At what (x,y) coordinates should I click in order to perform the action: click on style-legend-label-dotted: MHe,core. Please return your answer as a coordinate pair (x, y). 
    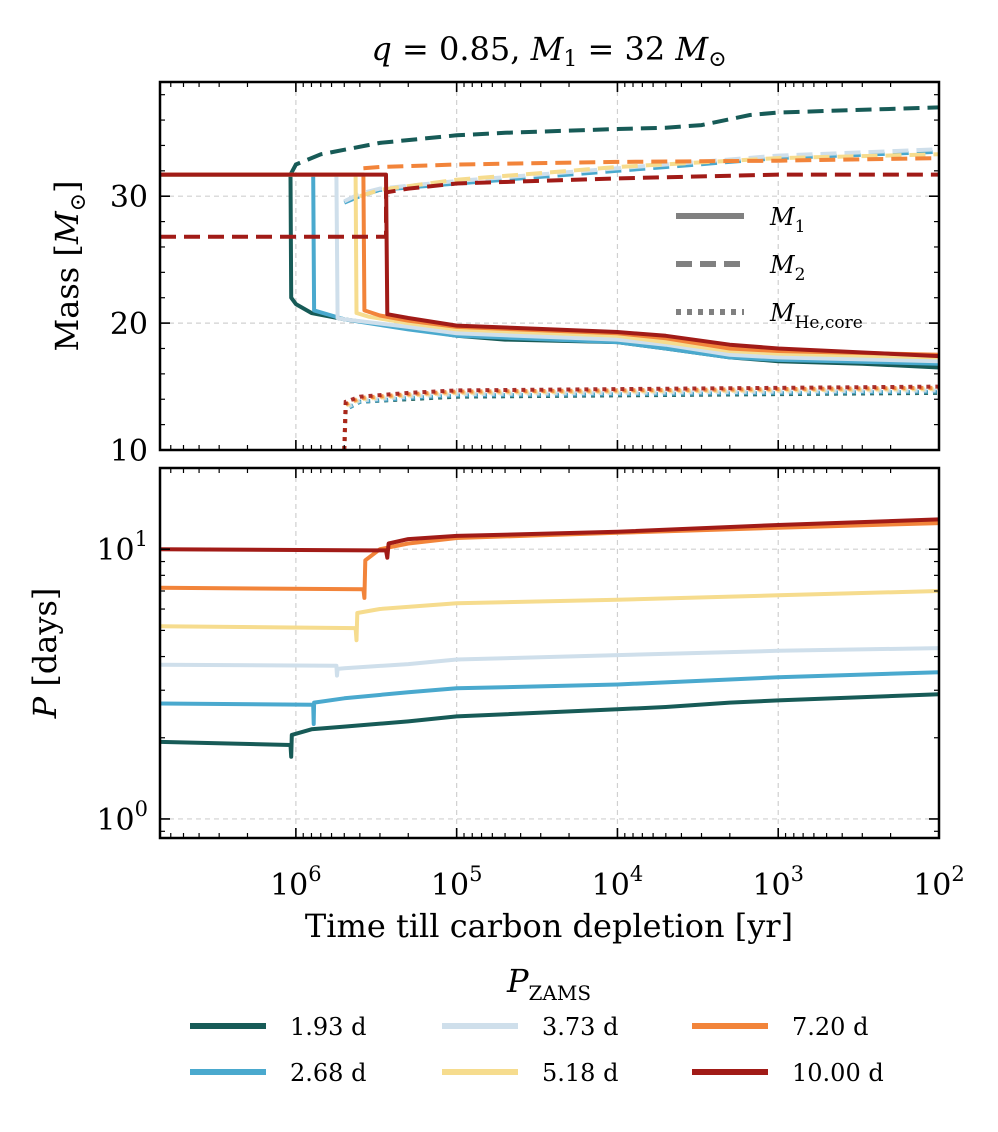
    Looking at the image, I should click on (816, 316).